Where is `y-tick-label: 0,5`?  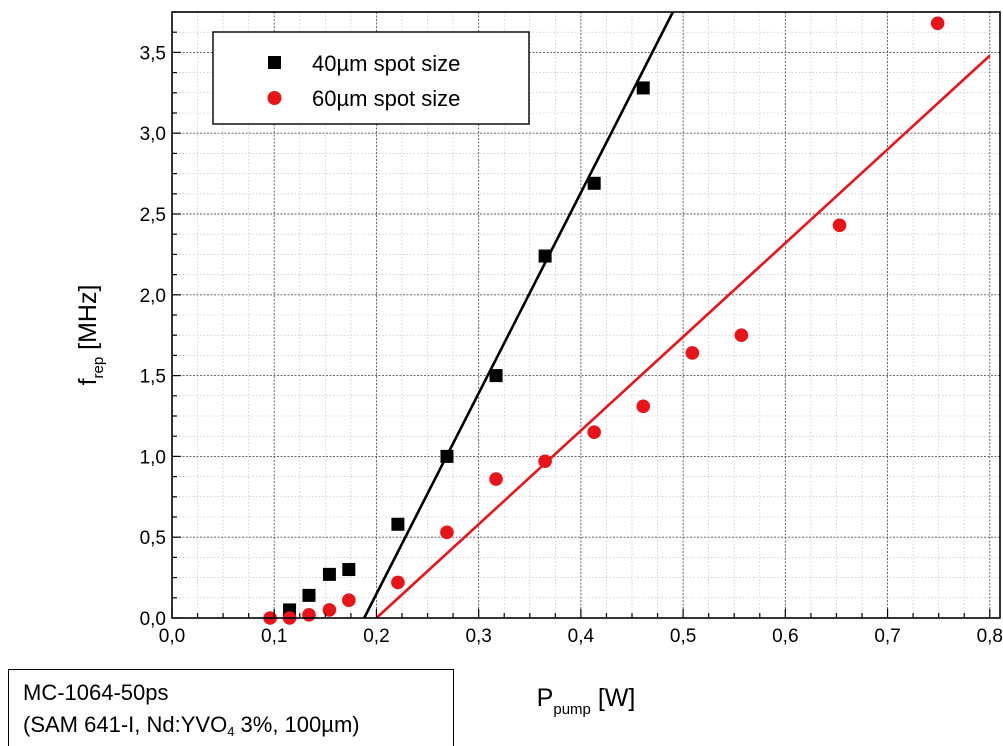 y-tick-label: 0,5 is located at coordinates (153, 538).